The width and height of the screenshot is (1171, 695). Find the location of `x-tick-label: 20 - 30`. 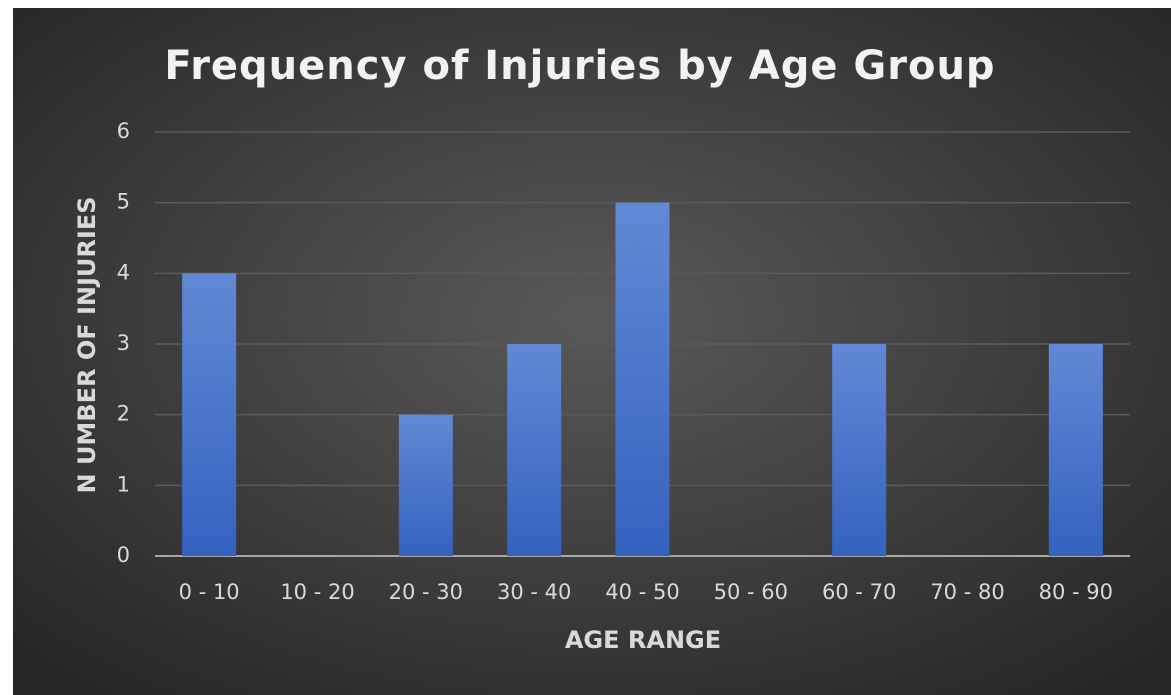

x-tick-label: 20 - 30 is located at coordinates (426, 592).